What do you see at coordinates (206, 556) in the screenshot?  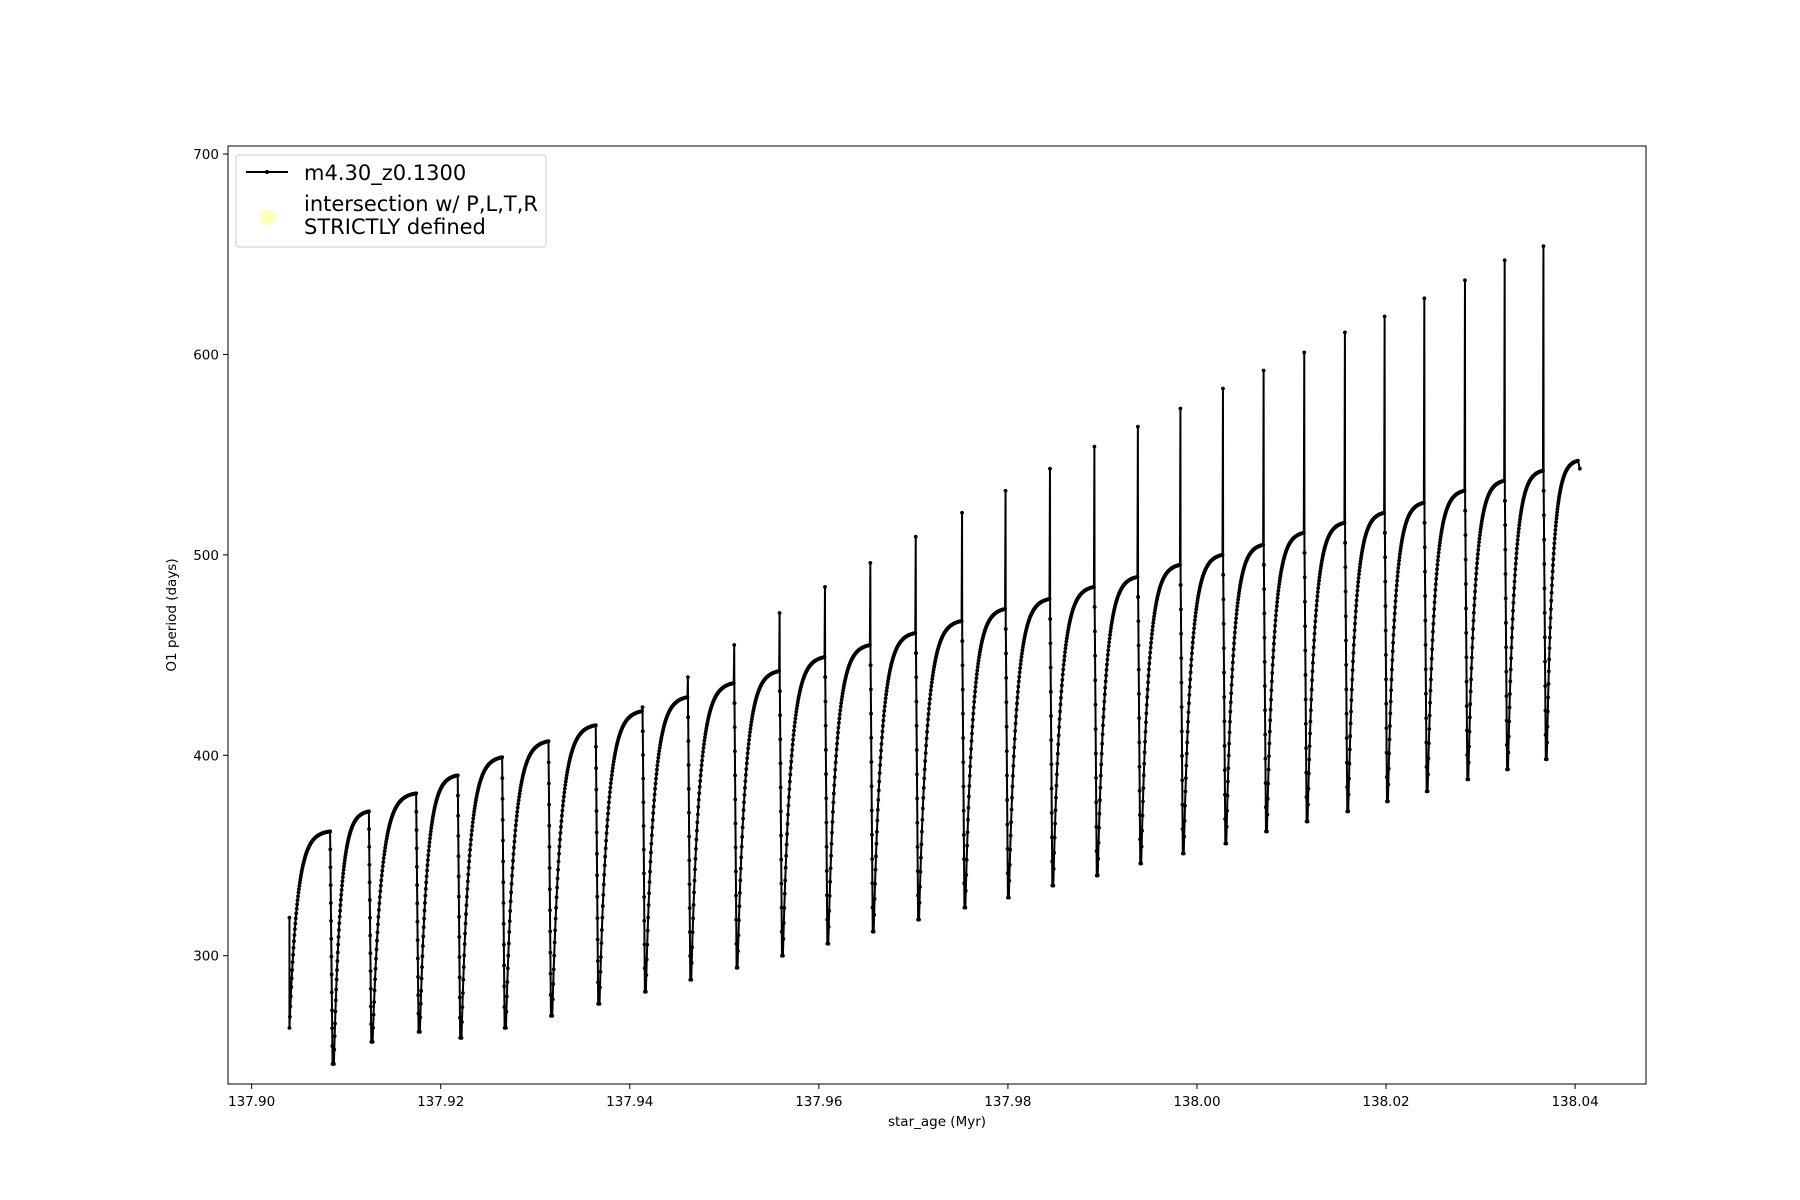 I see `y-tick-label: 500` at bounding box center [206, 556].